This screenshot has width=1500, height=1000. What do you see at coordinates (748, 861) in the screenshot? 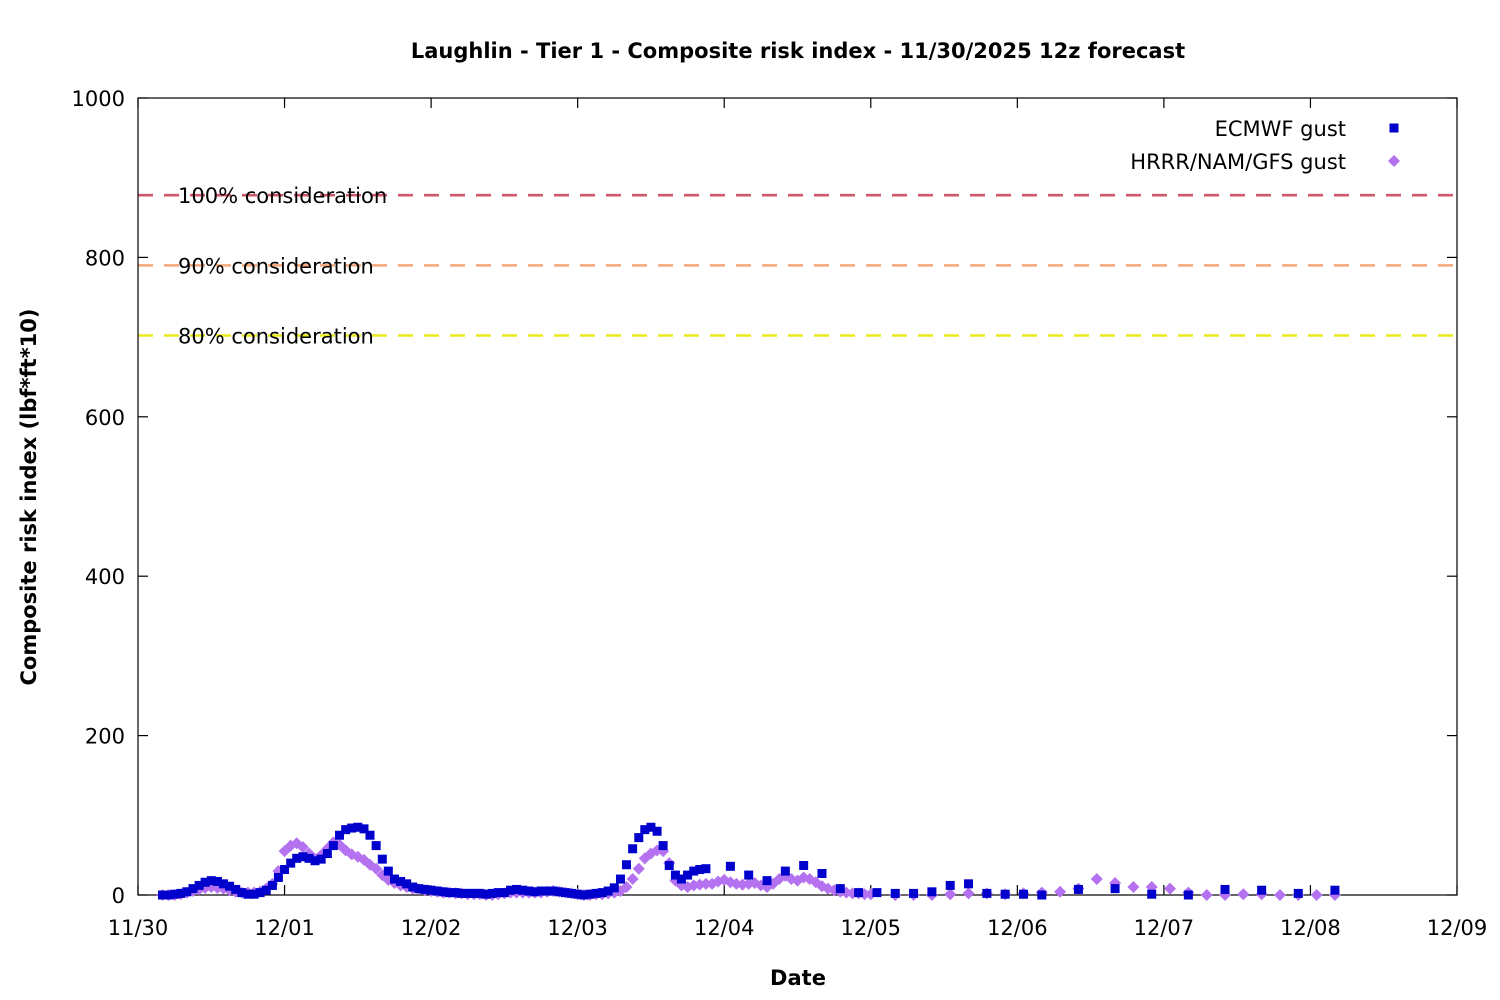
I see `ecmwf-series` at bounding box center [748, 861].